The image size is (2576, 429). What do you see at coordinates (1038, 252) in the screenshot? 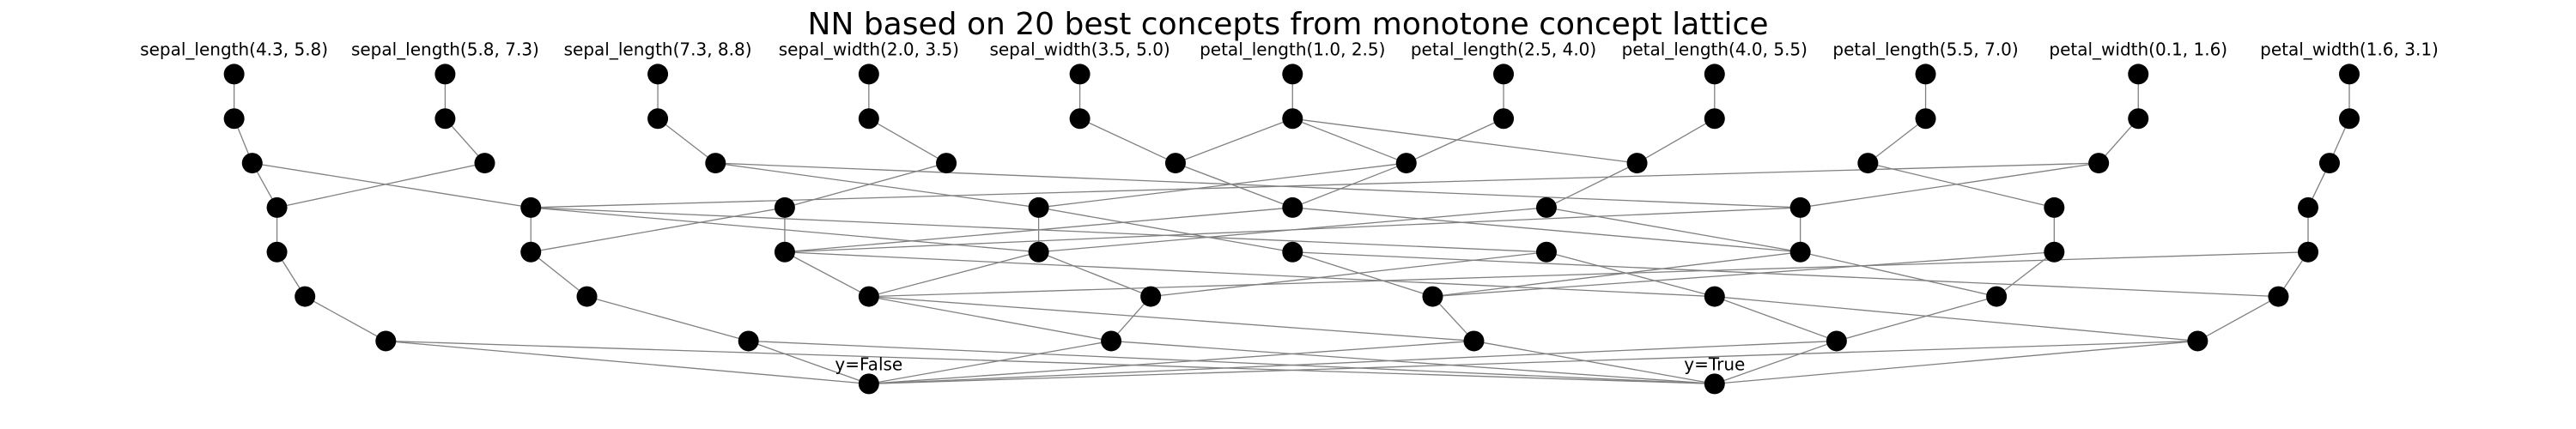
I see `node-d3` at bounding box center [1038, 252].